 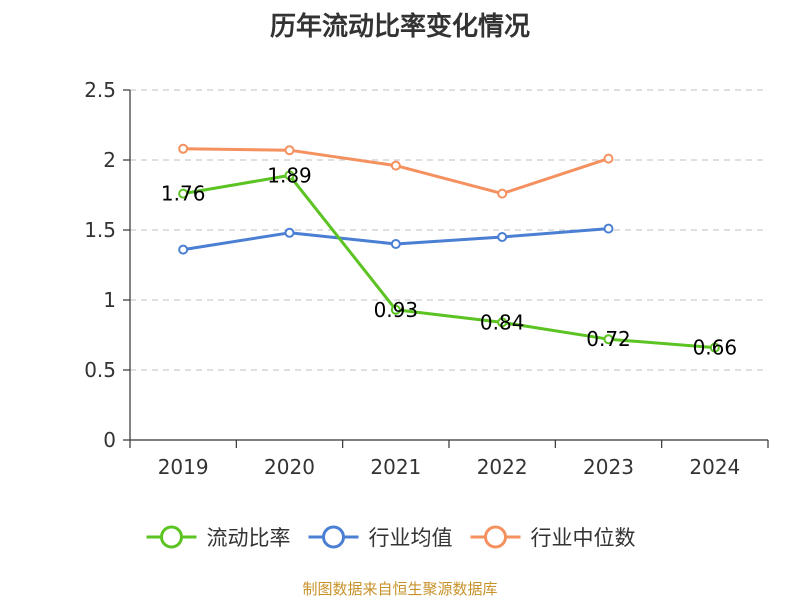 I want to click on y-tick-label: 1.5, so click(x=100, y=230).